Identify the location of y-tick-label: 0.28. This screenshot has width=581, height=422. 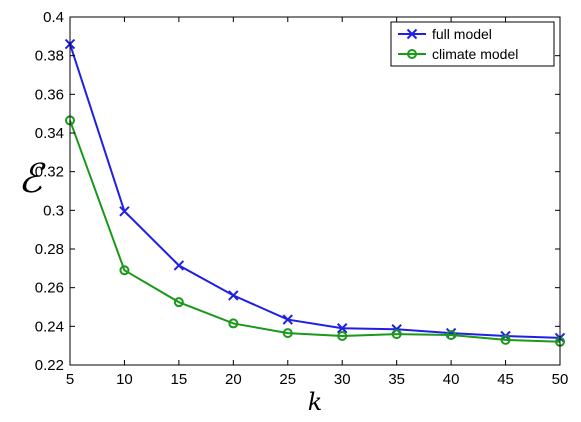
(49, 249).